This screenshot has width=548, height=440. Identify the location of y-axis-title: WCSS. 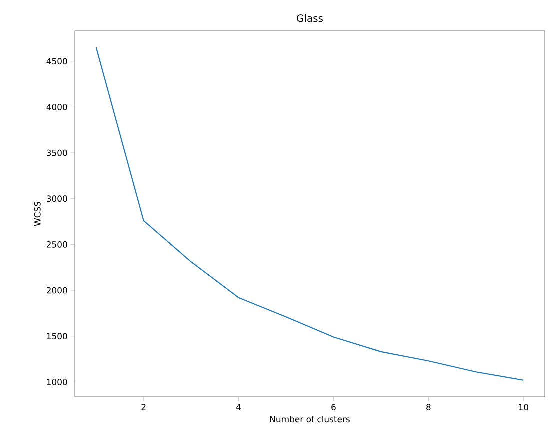
(37, 214).